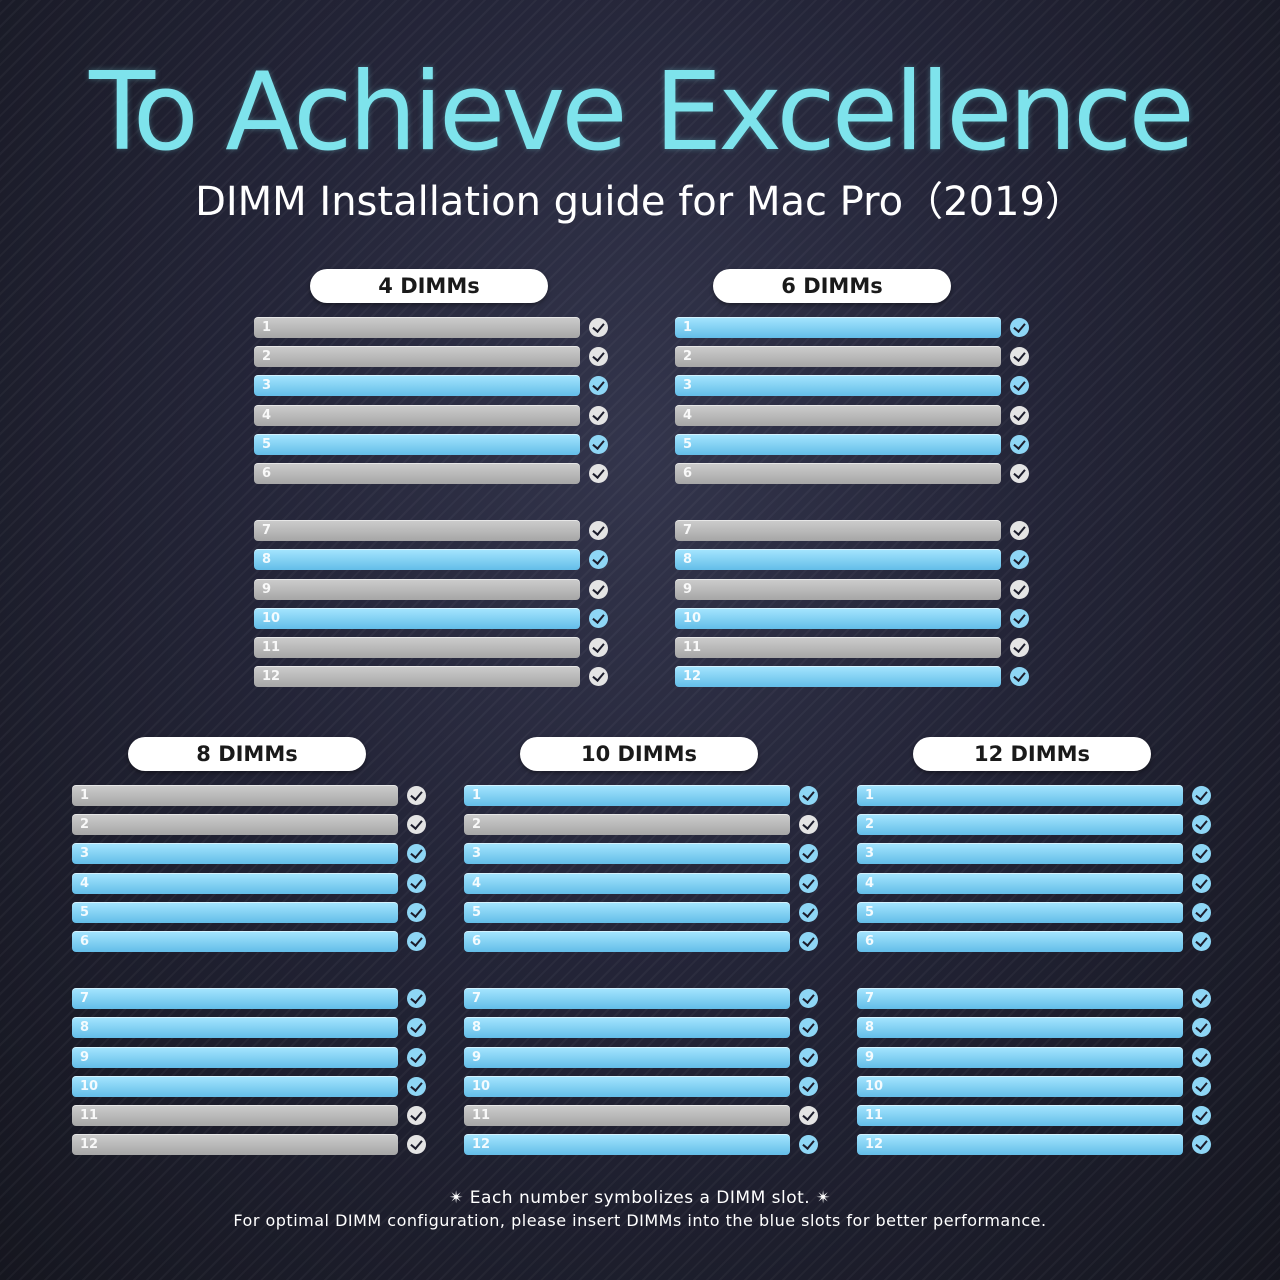 The height and width of the screenshot is (1280, 1280). I want to click on dimm-slot: 9, so click(434, 589).